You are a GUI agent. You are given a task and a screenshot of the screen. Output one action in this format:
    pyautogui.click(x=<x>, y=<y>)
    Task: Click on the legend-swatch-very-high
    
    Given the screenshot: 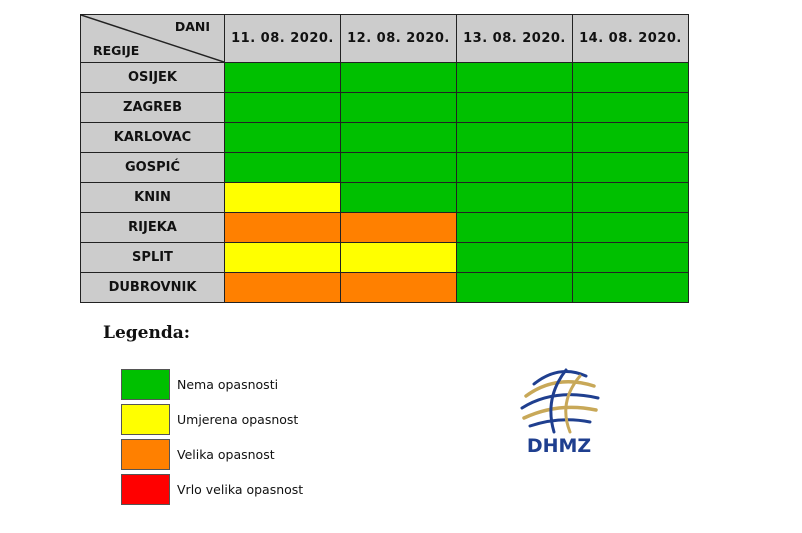 What is the action you would take?
    pyautogui.click(x=145, y=489)
    